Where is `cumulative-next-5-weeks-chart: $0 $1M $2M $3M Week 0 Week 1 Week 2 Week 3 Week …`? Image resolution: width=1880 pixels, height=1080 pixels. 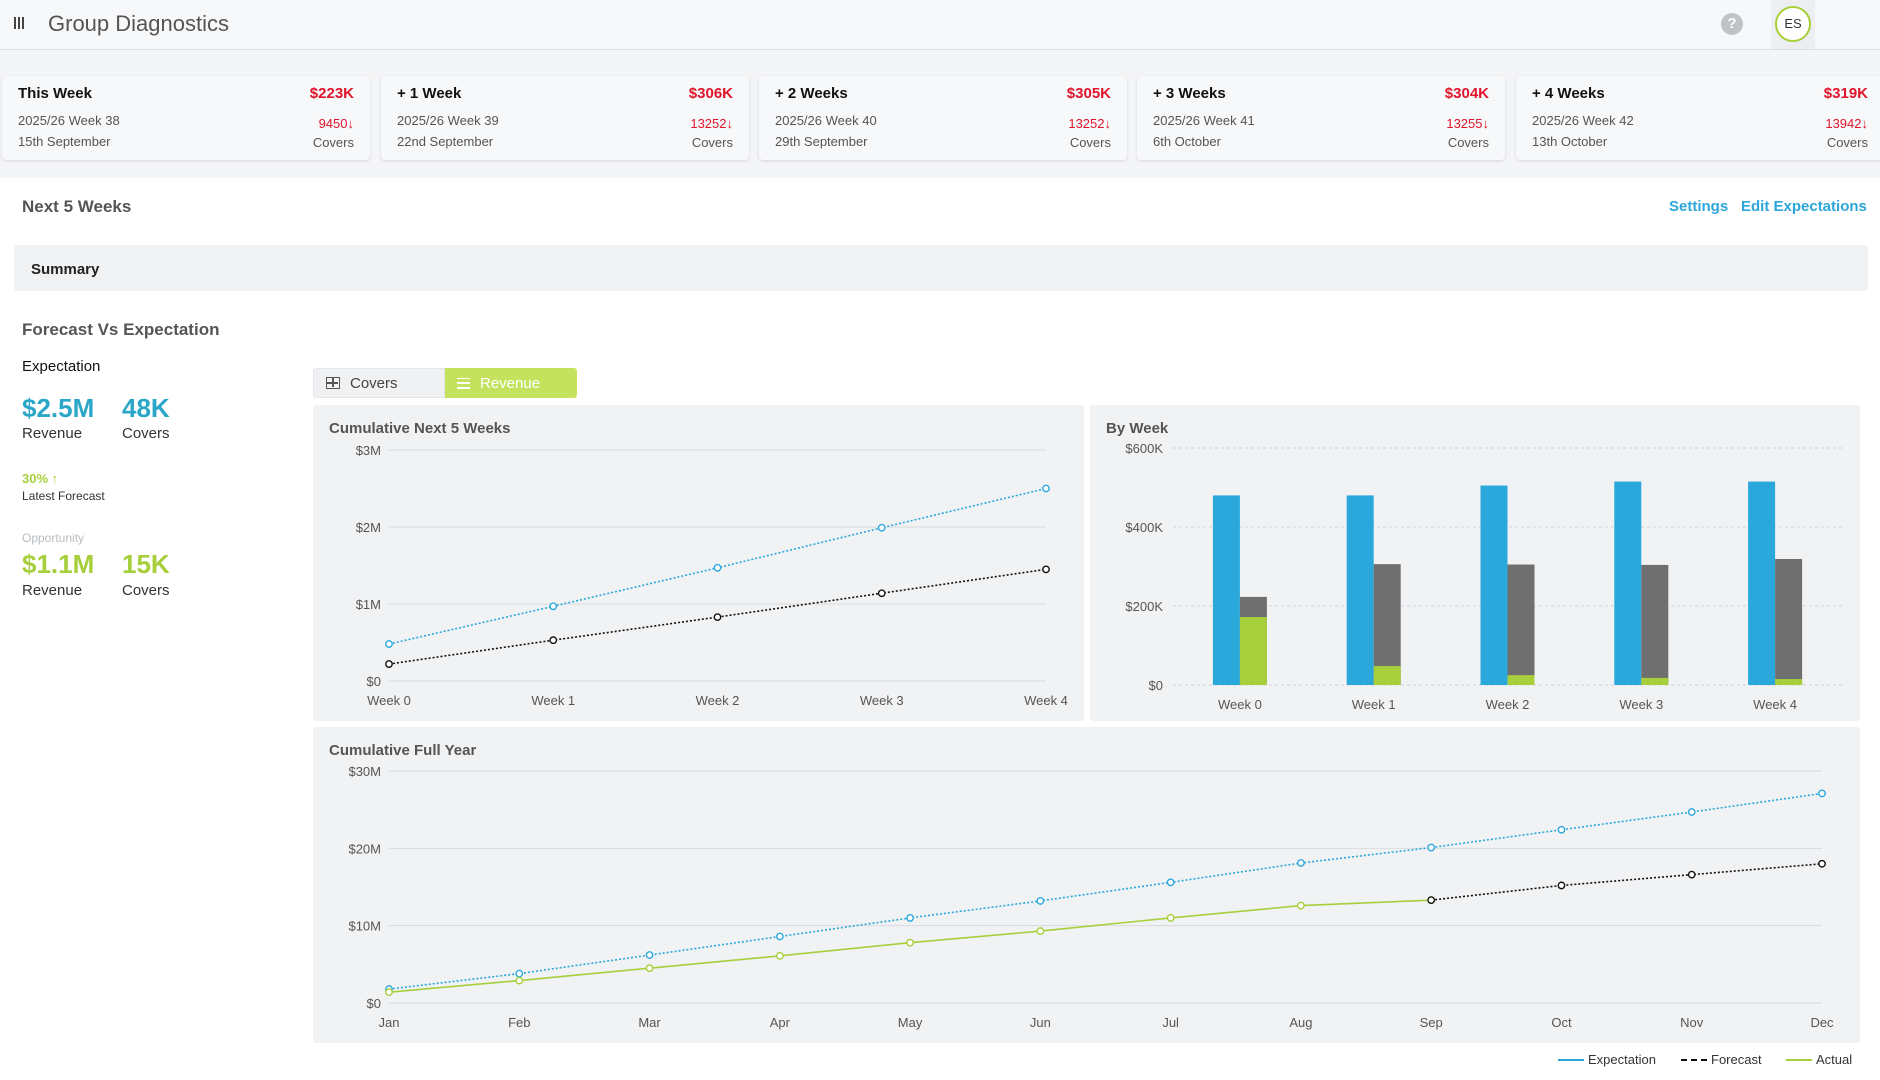 cumulative-next-5-weeks-chart: $0 $1M $2M $3M Week 0 Week 1 Week 2 Week 3 Week … is located at coordinates (712, 575).